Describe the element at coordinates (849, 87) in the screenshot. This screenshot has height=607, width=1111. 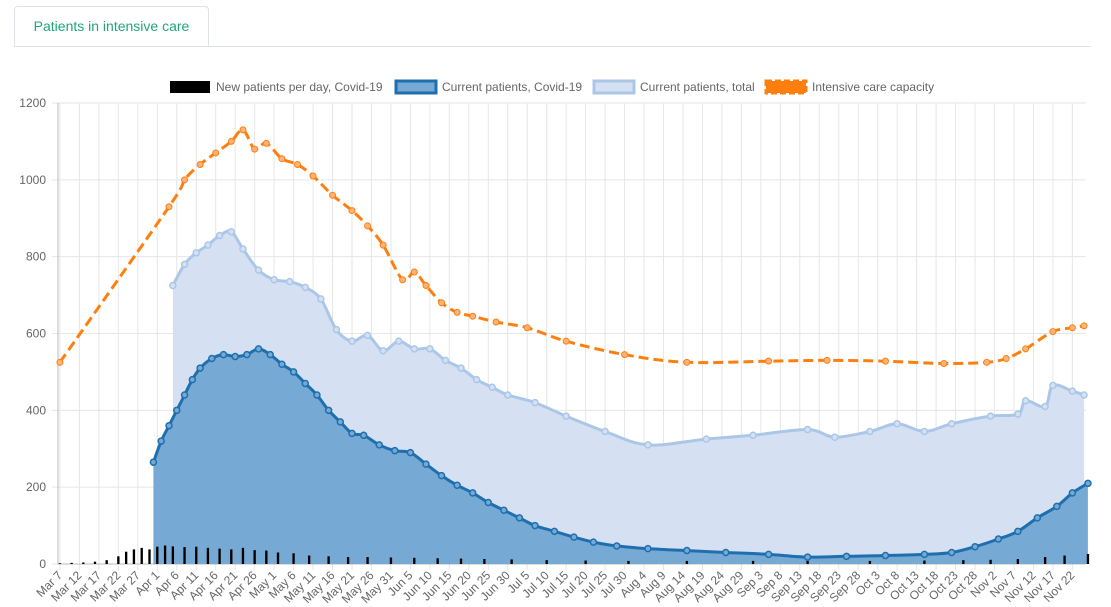
I see `legend-item-capacity: Intensive care capacity` at that location.